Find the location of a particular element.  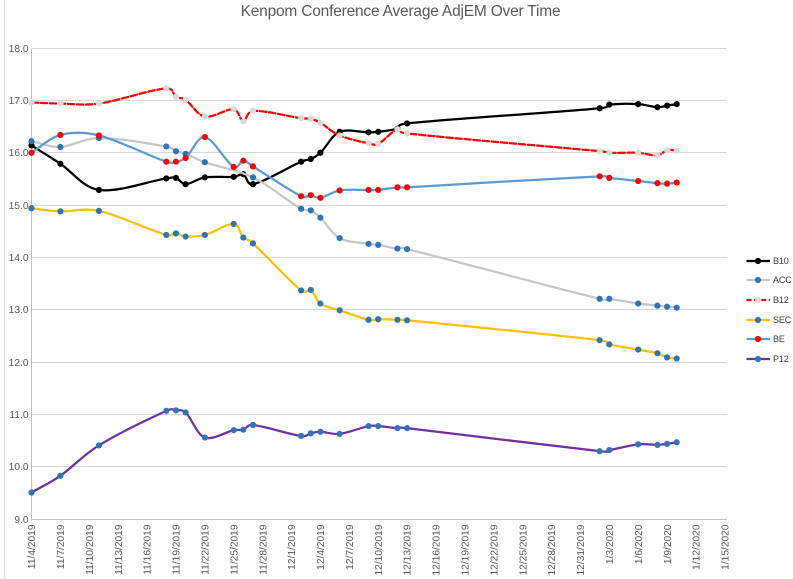

x-tick-label: 12/19/2019 is located at coordinates (466, 549).